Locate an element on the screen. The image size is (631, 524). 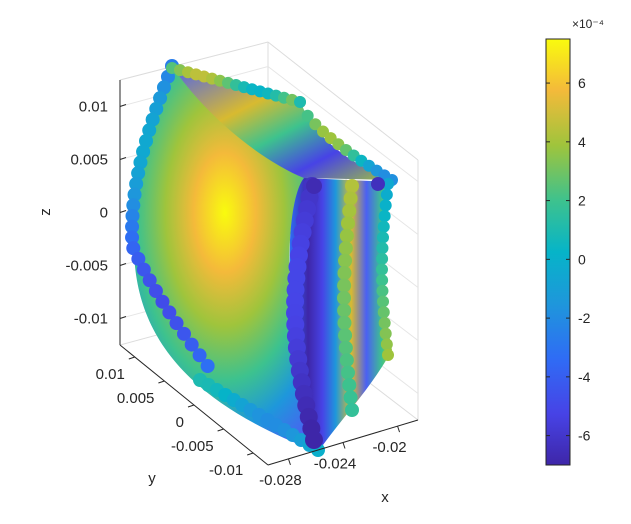
colorbar-tick-label: 2 is located at coordinates (582, 201).